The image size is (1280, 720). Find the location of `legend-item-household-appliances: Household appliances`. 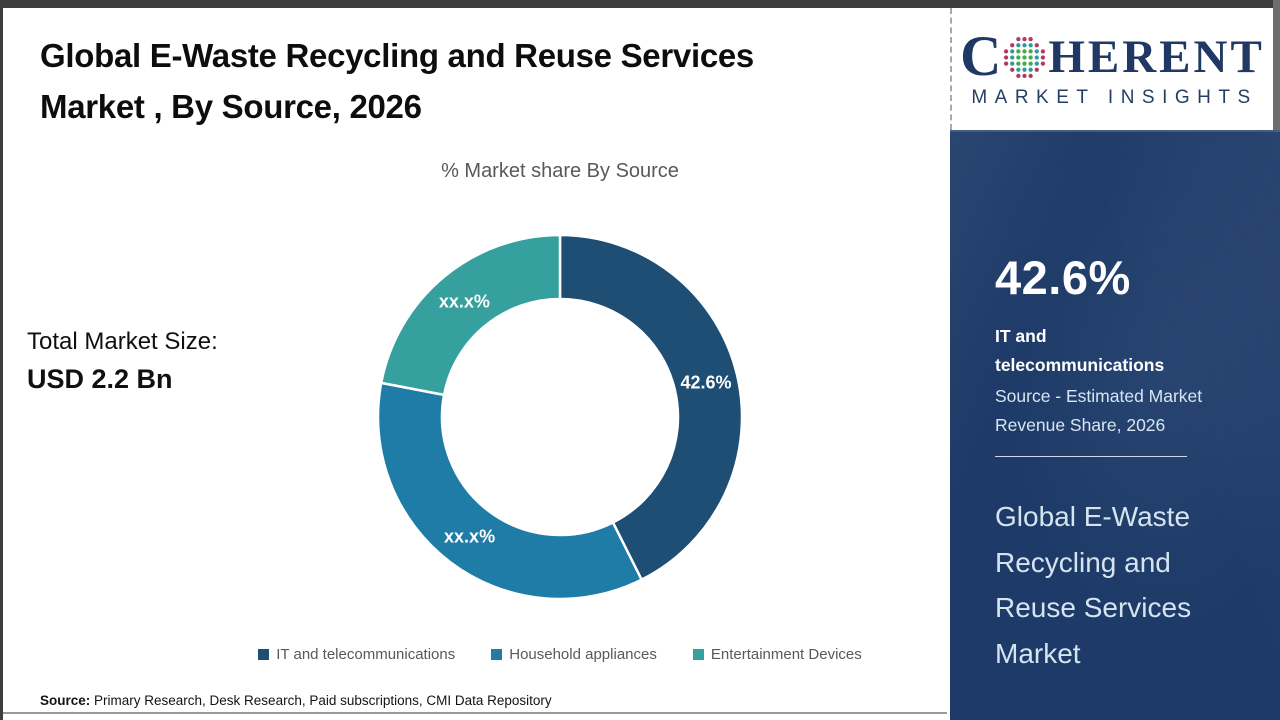

legend-item-household-appliances: Household appliances is located at coordinates (574, 654).